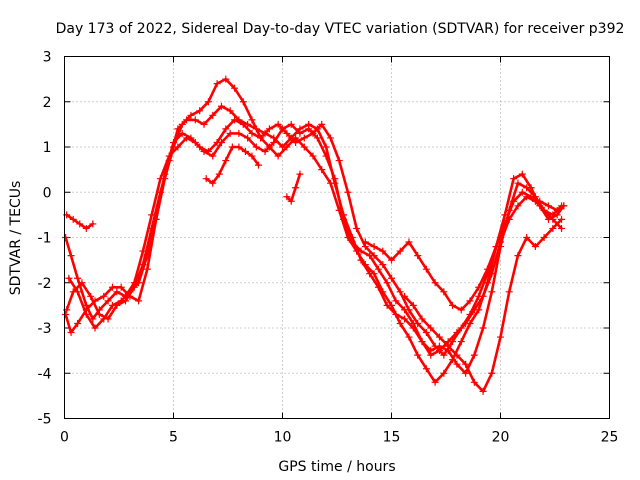 This screenshot has height=480, width=640. Describe the element at coordinates (45, 284) in the screenshot. I see `y-tick-label: -2` at that location.